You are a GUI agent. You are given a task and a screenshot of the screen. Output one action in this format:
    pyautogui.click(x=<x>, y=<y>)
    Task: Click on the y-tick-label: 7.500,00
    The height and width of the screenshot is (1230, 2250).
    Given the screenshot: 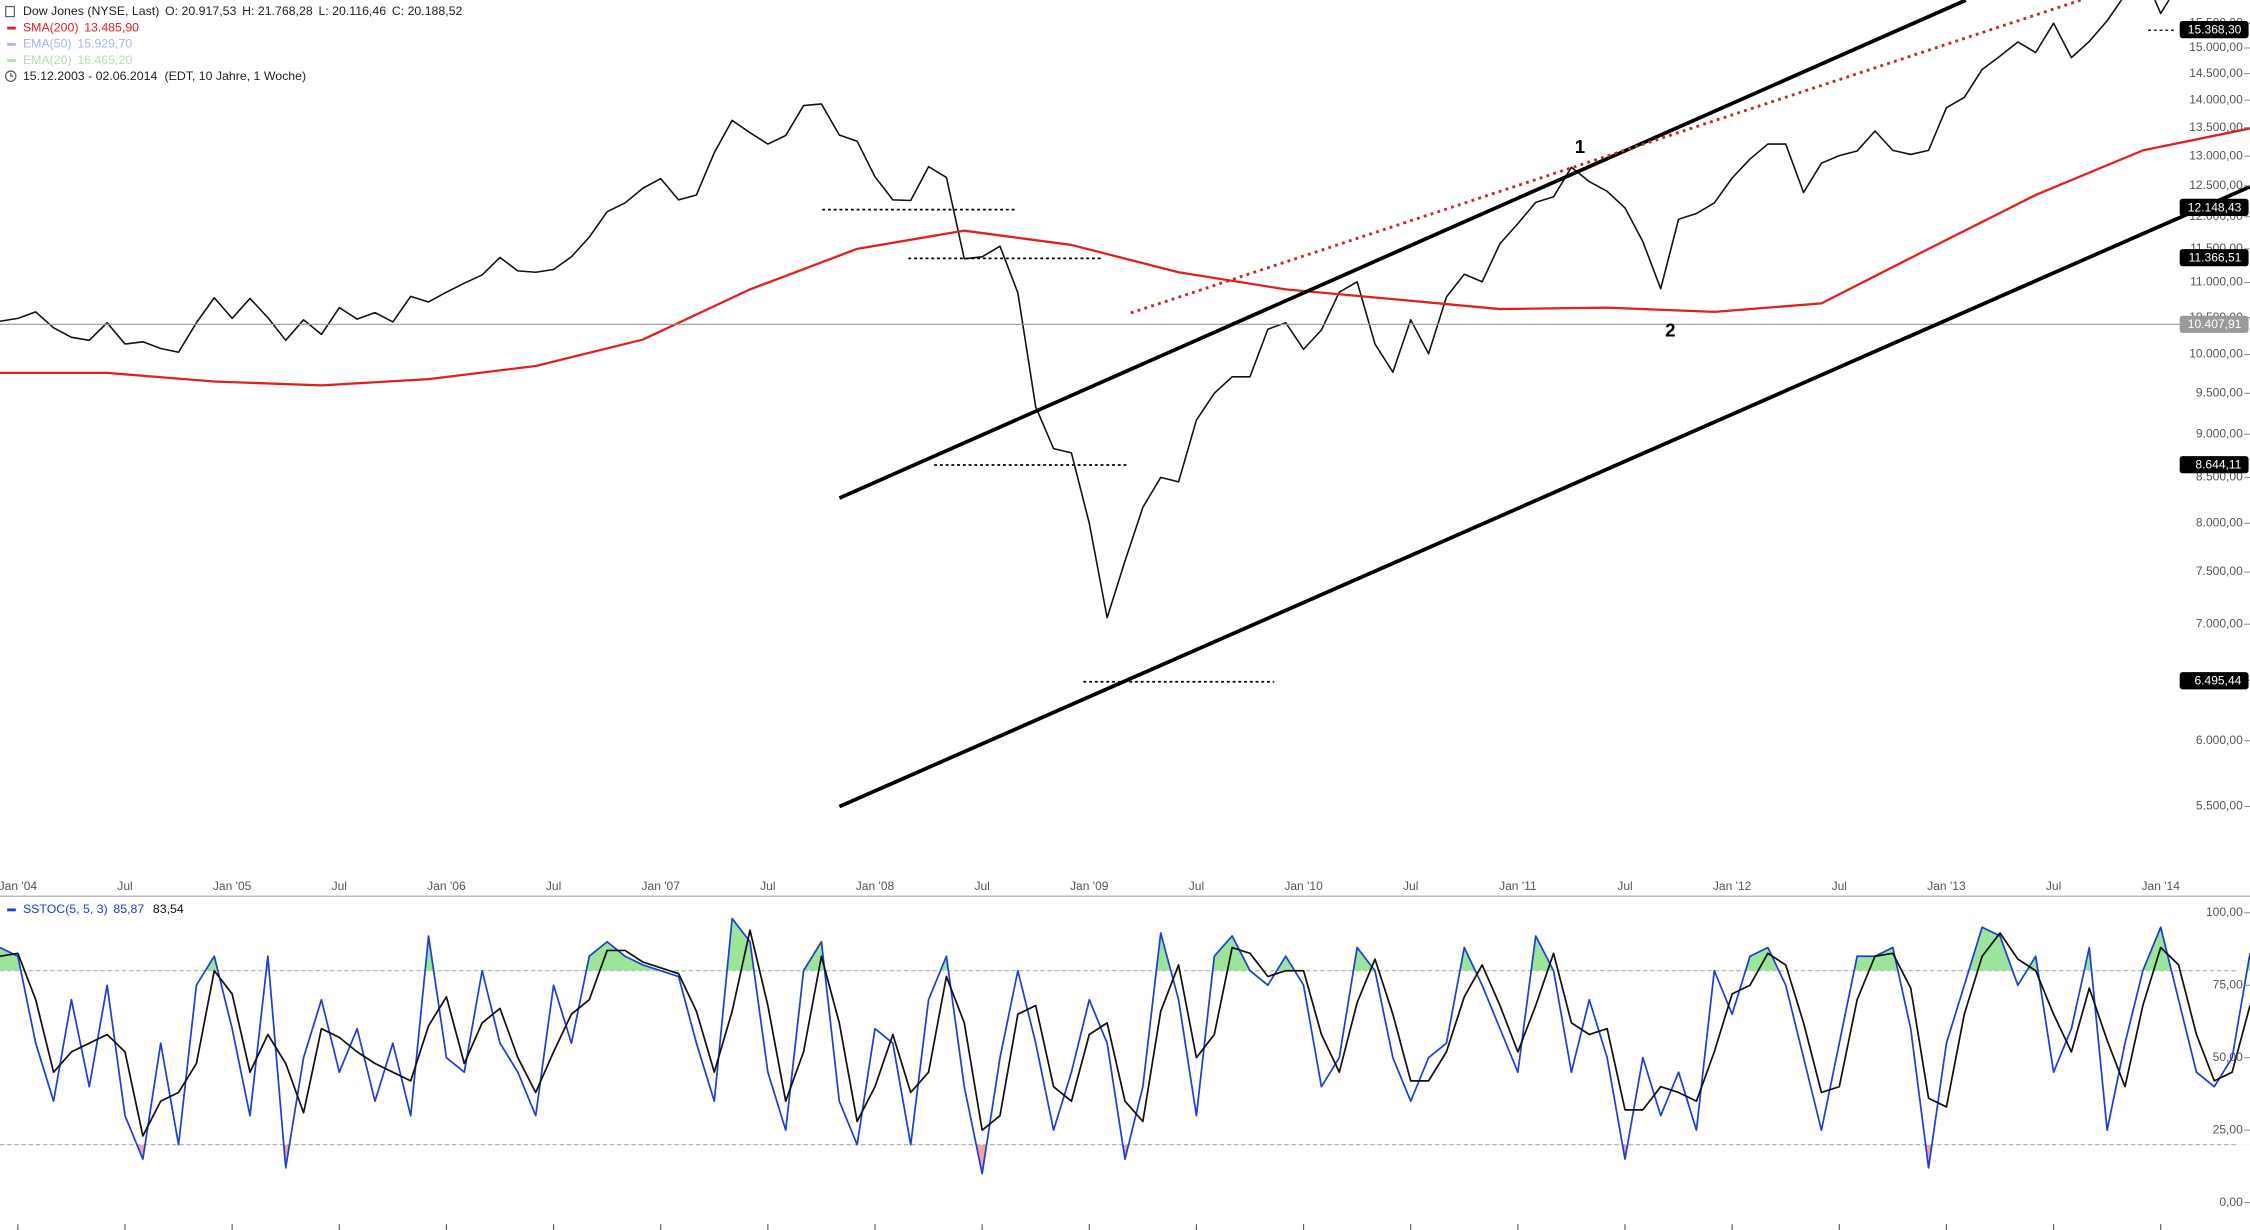 What is the action you would take?
    pyautogui.click(x=2219, y=571)
    